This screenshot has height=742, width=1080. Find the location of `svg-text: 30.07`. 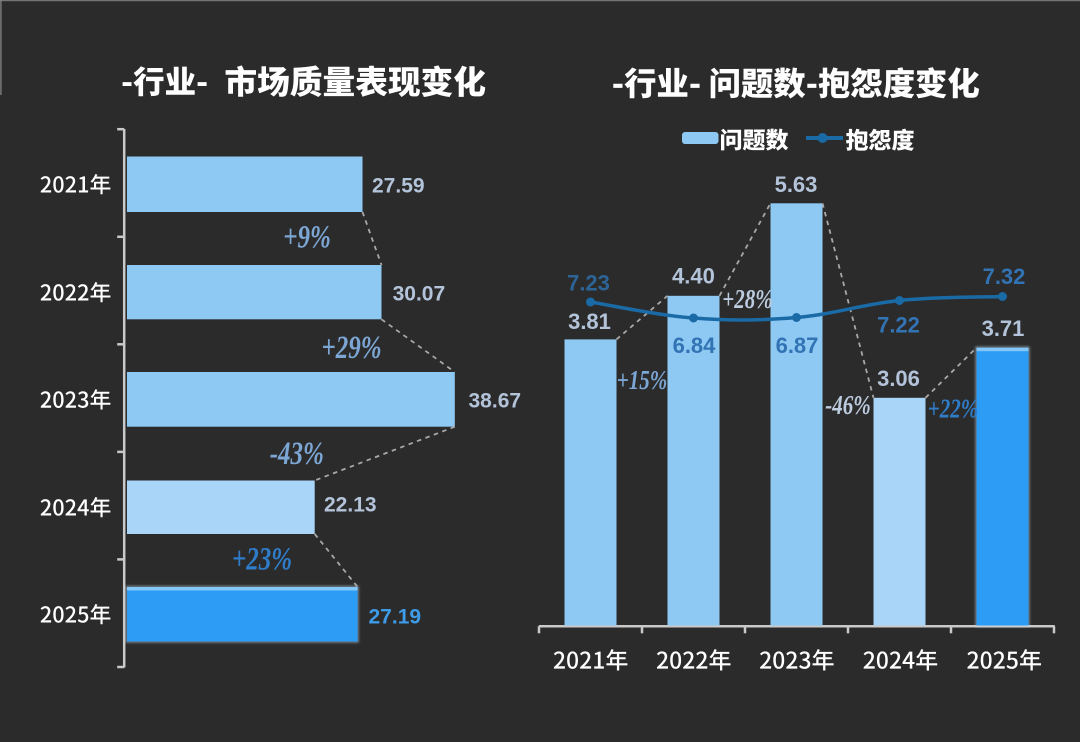

svg-text: 30.07 is located at coordinates (419, 293).